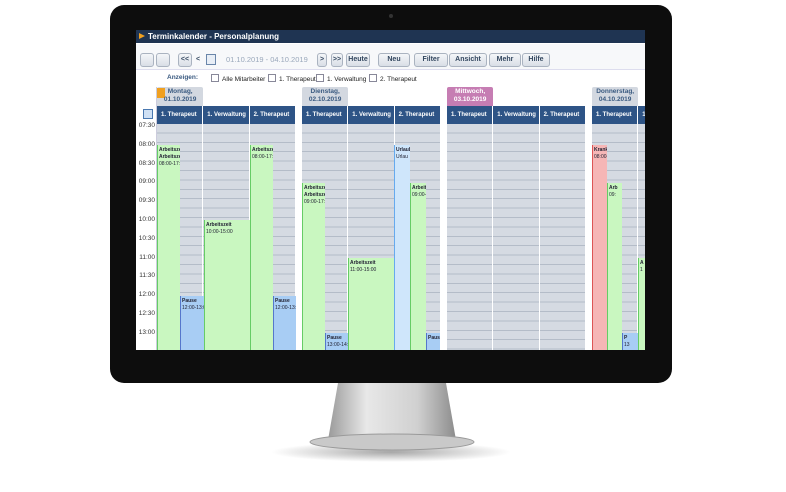 The height and width of the screenshot is (492, 786). I want to click on prev2-button: <<, so click(185, 60).